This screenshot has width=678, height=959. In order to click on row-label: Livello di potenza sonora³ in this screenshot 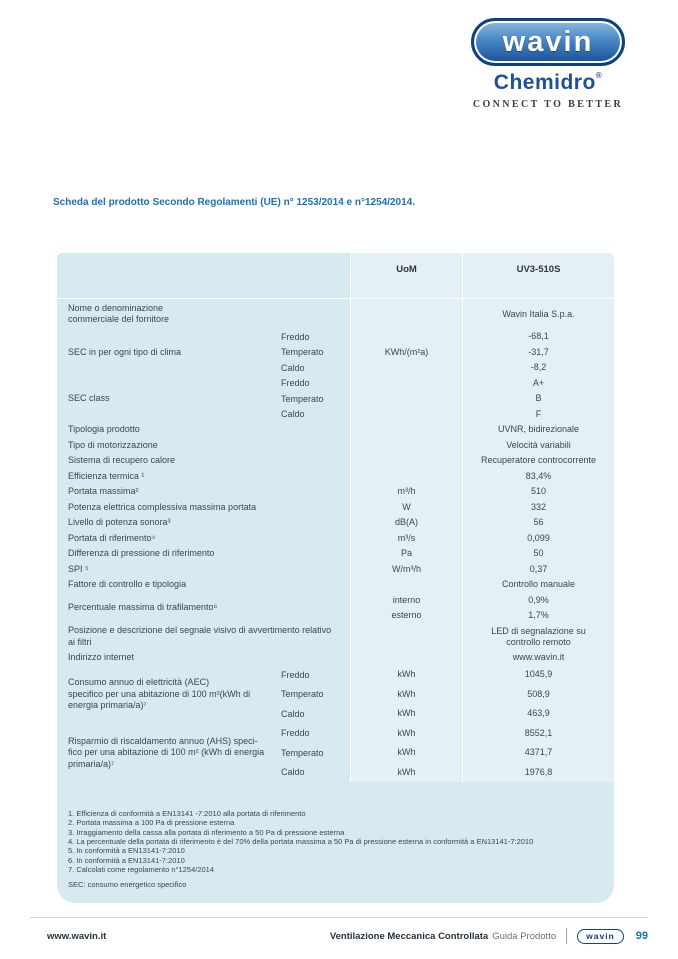, I will do `click(119, 522)`.